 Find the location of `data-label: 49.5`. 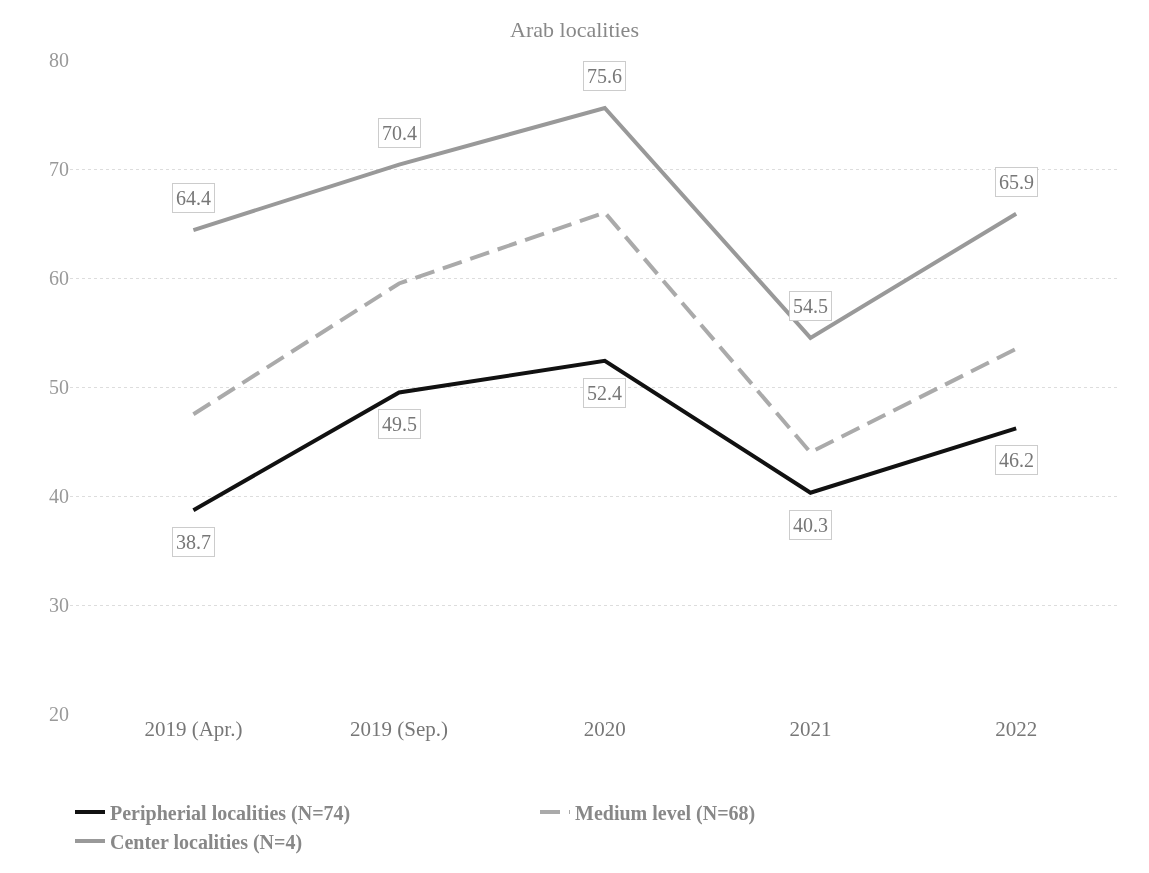

data-label: 49.5 is located at coordinates (399, 424).